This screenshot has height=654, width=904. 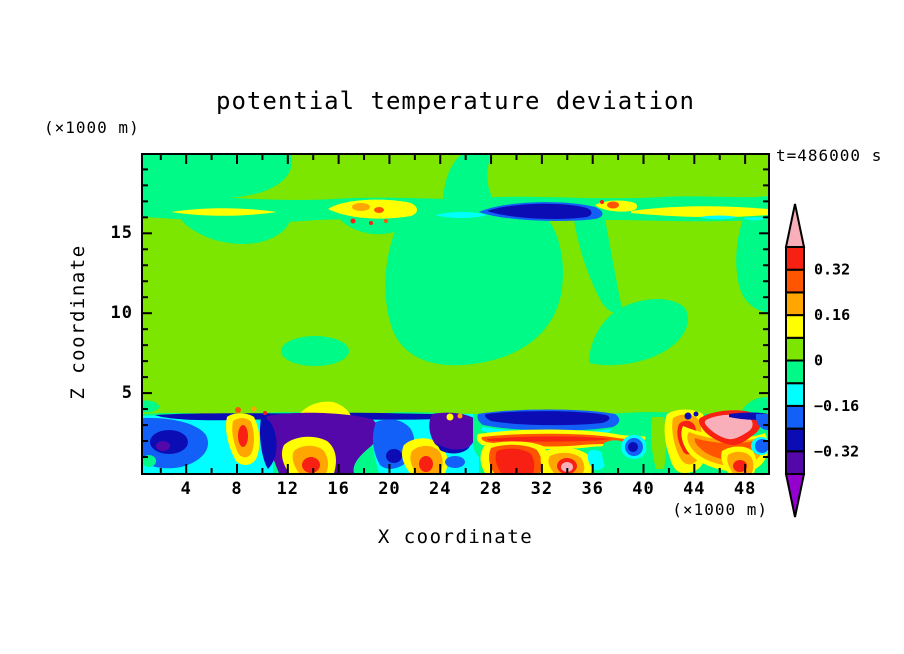 What do you see at coordinates (539, 211) in the screenshot?
I see `cold-pocket-upper` at bounding box center [539, 211].